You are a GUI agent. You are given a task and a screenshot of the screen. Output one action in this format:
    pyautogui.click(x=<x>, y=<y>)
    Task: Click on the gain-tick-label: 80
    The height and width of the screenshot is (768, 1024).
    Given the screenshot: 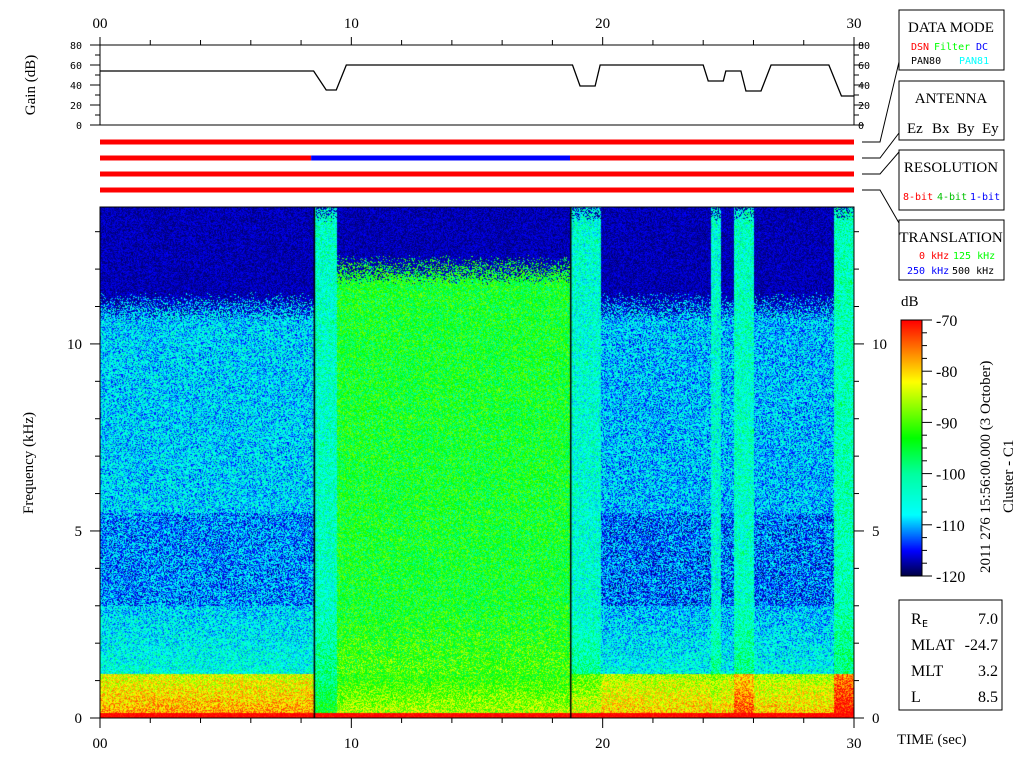 What is the action you would take?
    pyautogui.click(x=76, y=46)
    